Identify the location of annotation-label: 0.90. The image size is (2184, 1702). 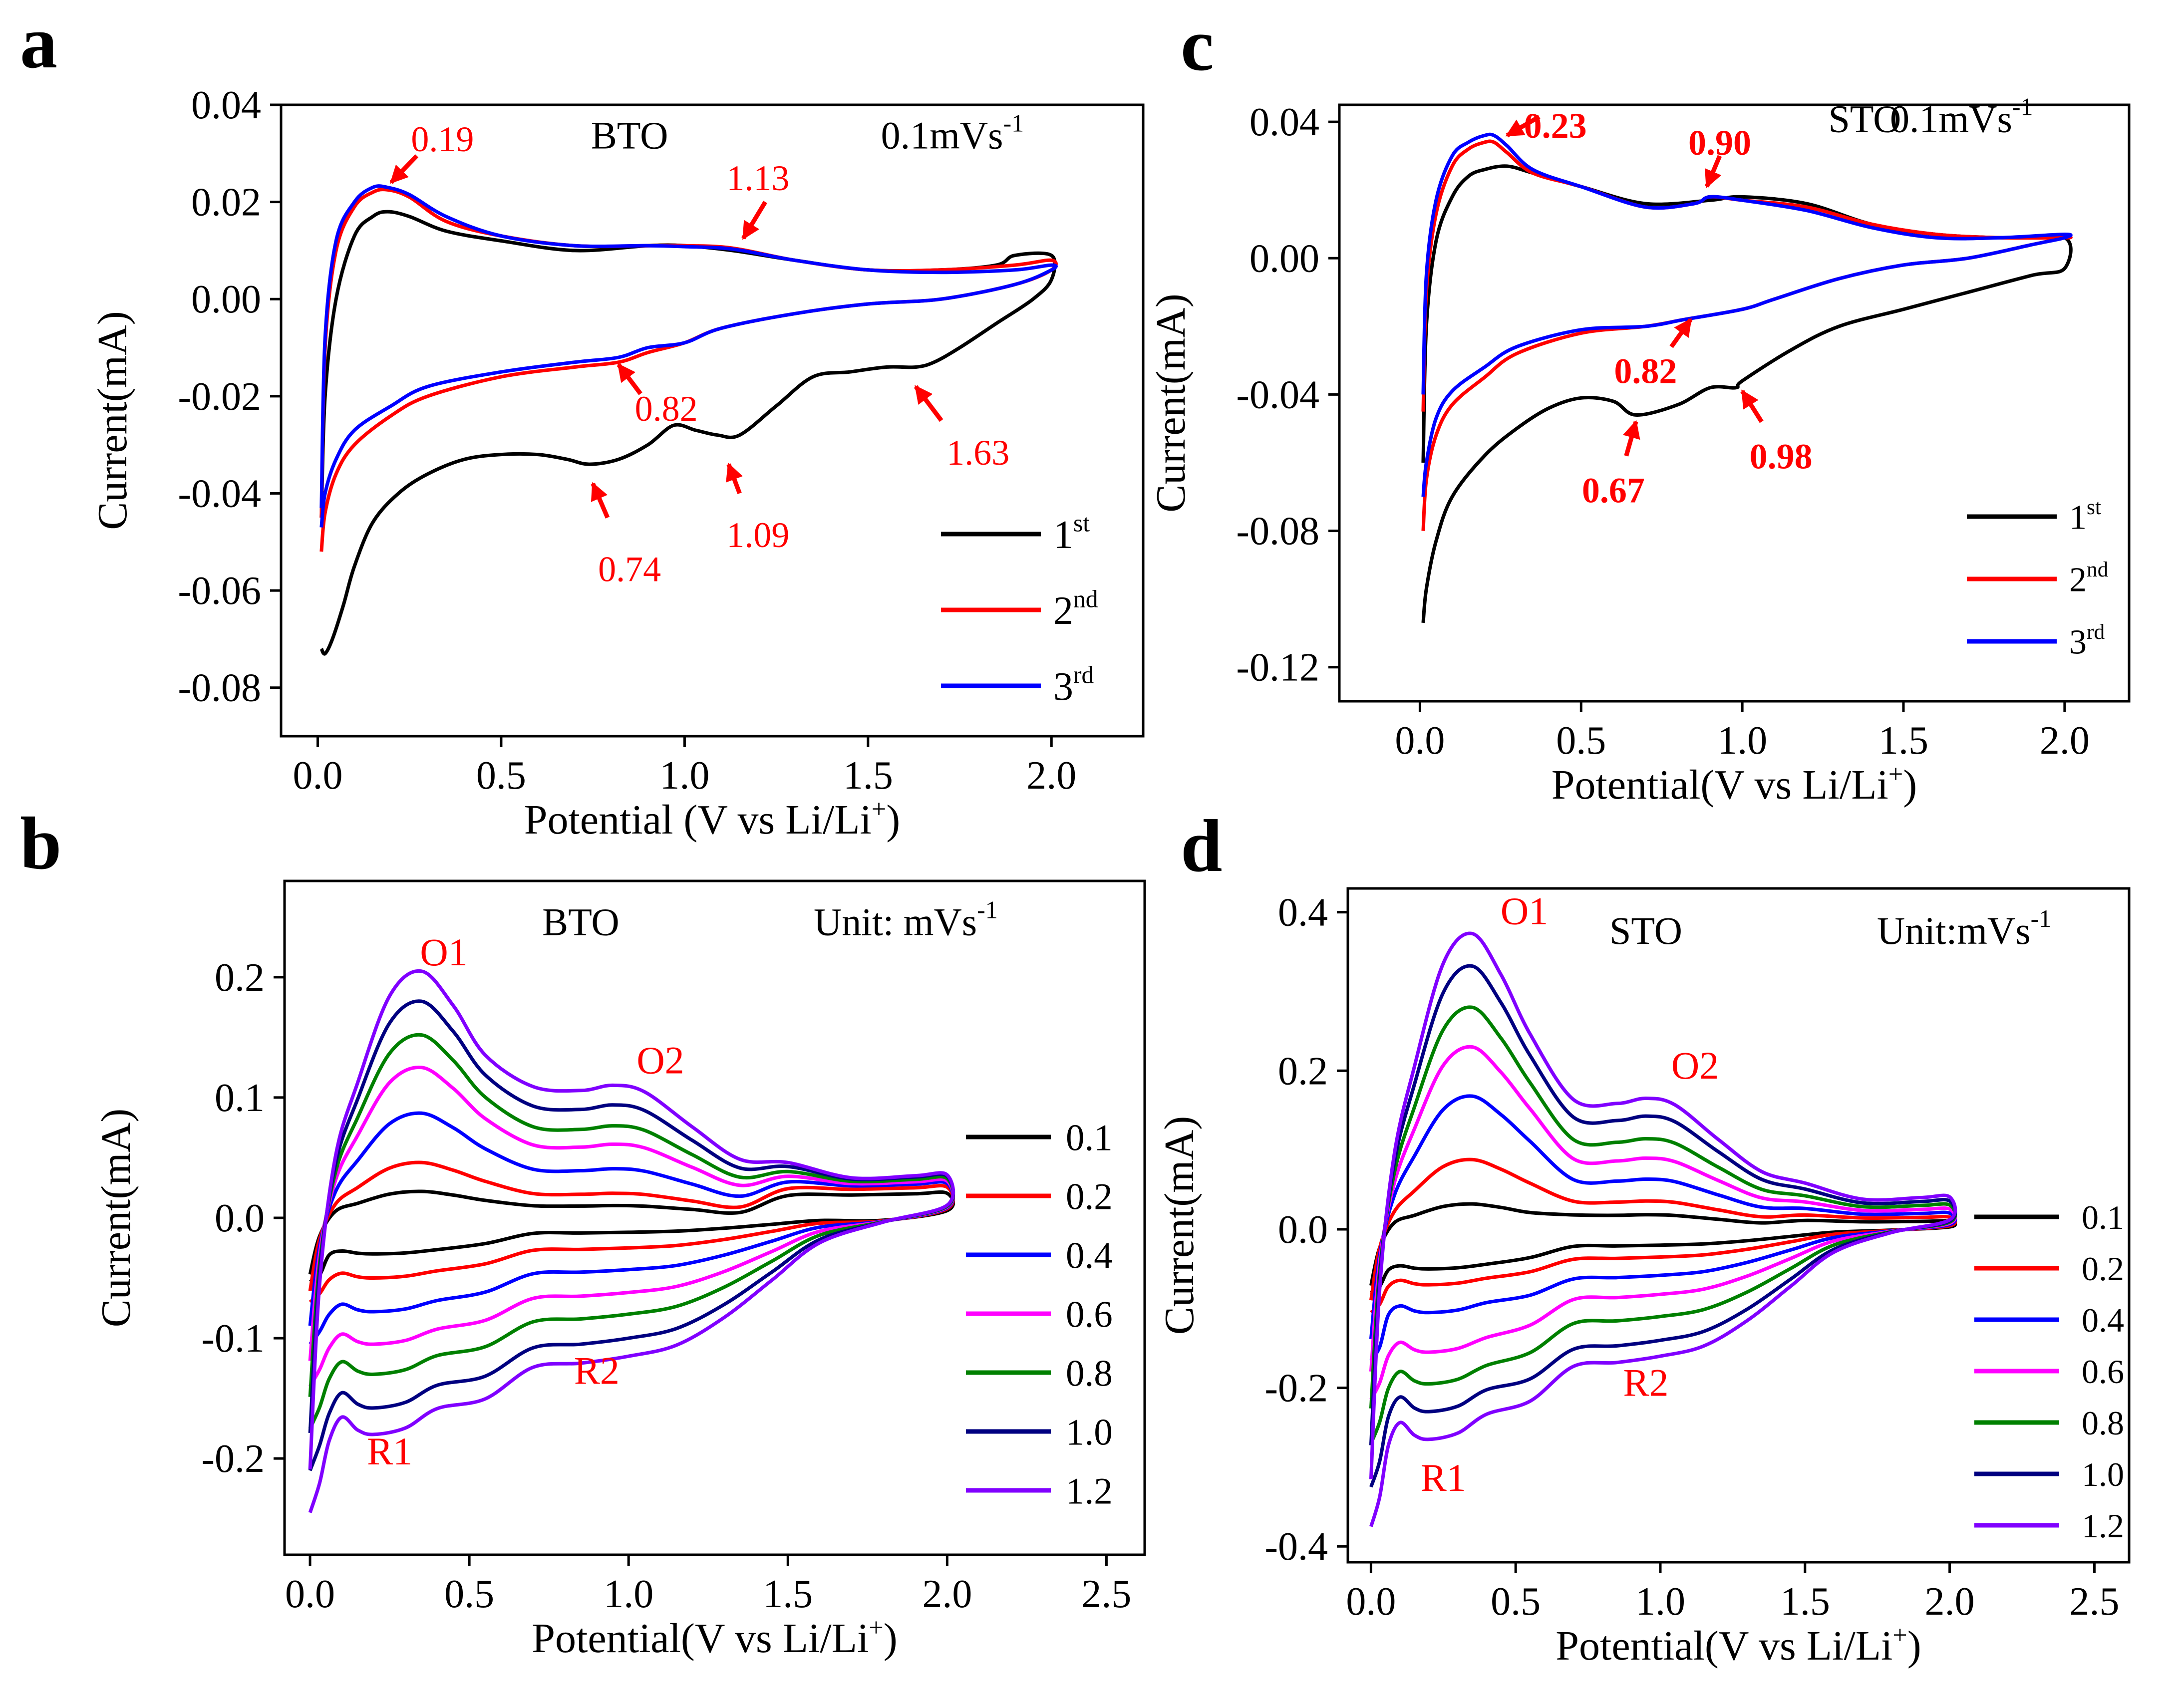
(1719, 143).